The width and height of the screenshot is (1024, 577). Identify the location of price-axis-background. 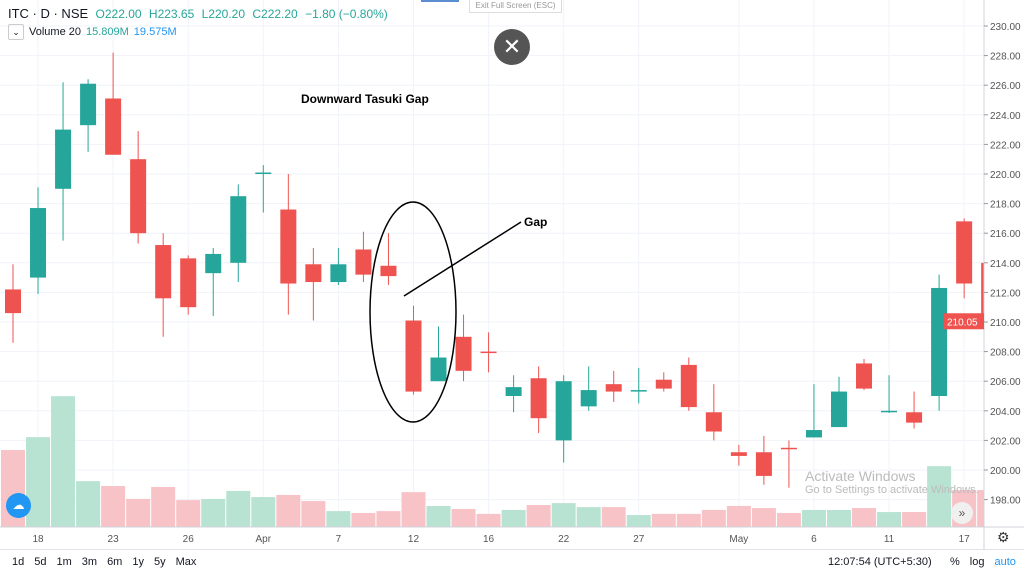
(1004, 274).